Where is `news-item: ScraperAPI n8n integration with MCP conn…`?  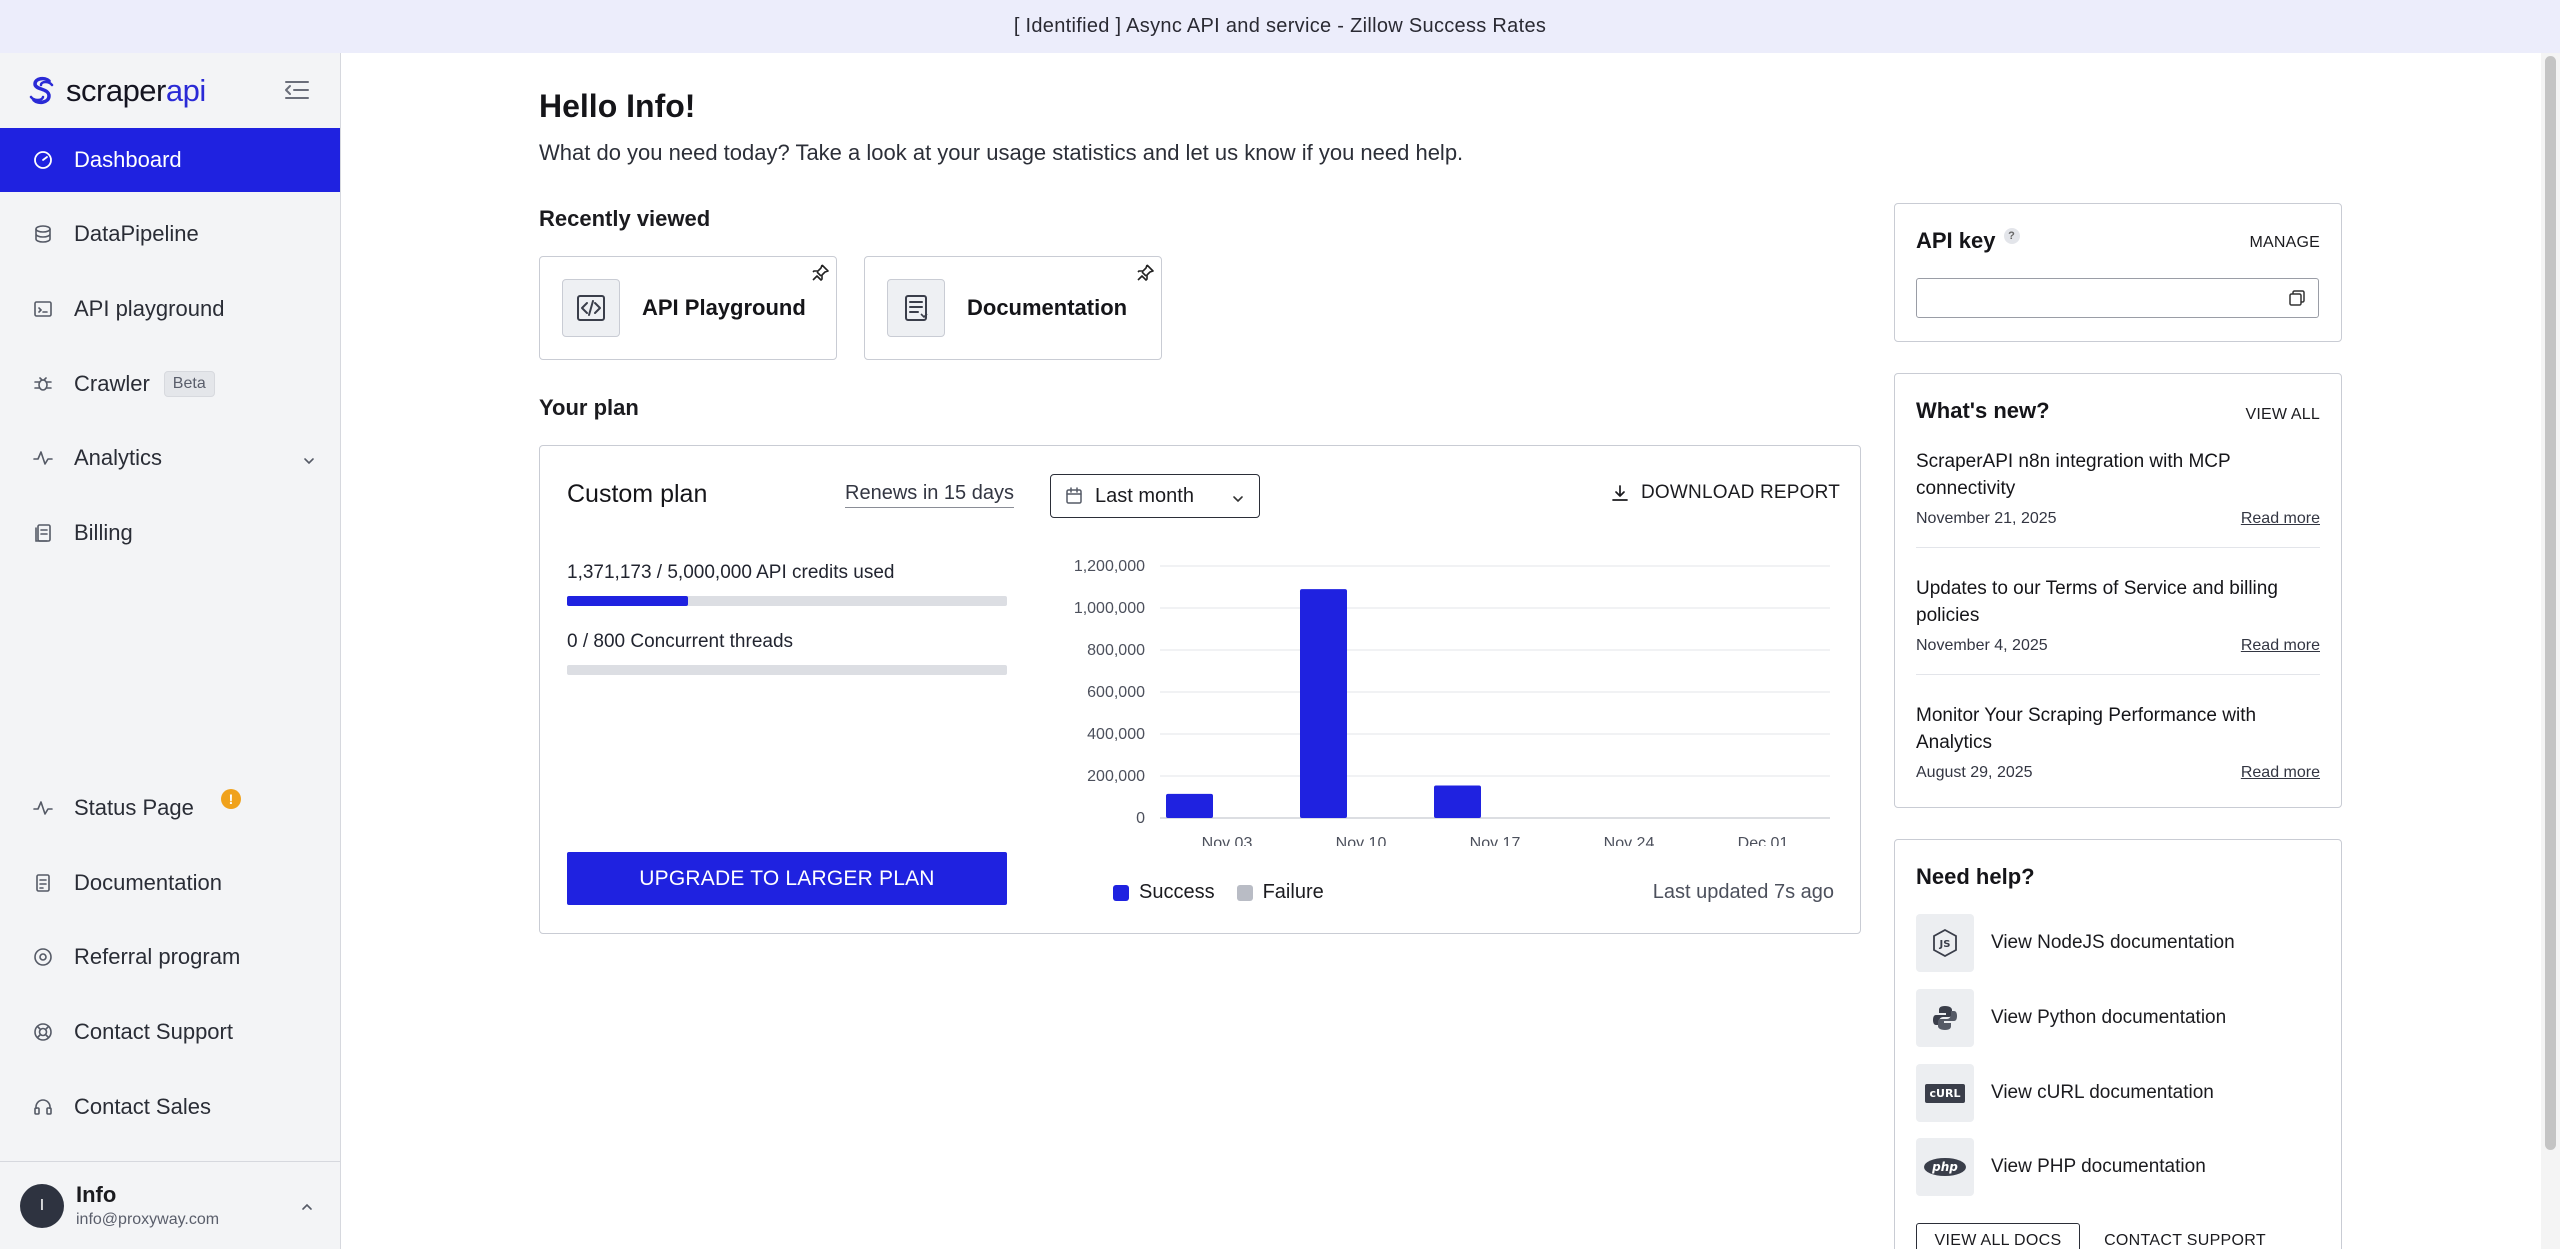 news-item: ScraperAPI n8n integration with MCP conn… is located at coordinates (2118, 488).